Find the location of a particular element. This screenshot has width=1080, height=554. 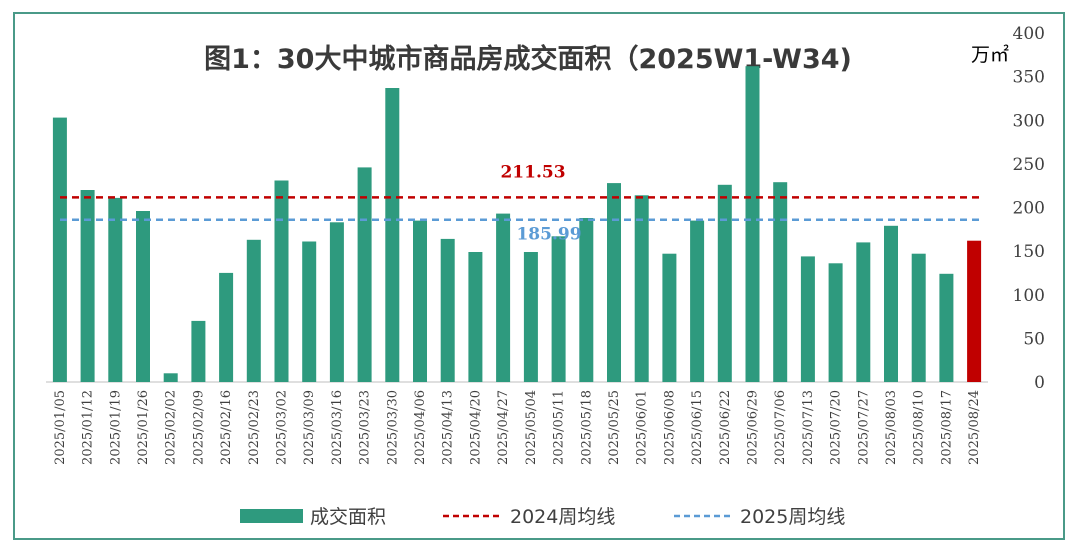

x-tick-label: 2025/08/17 is located at coordinates (946, 427).